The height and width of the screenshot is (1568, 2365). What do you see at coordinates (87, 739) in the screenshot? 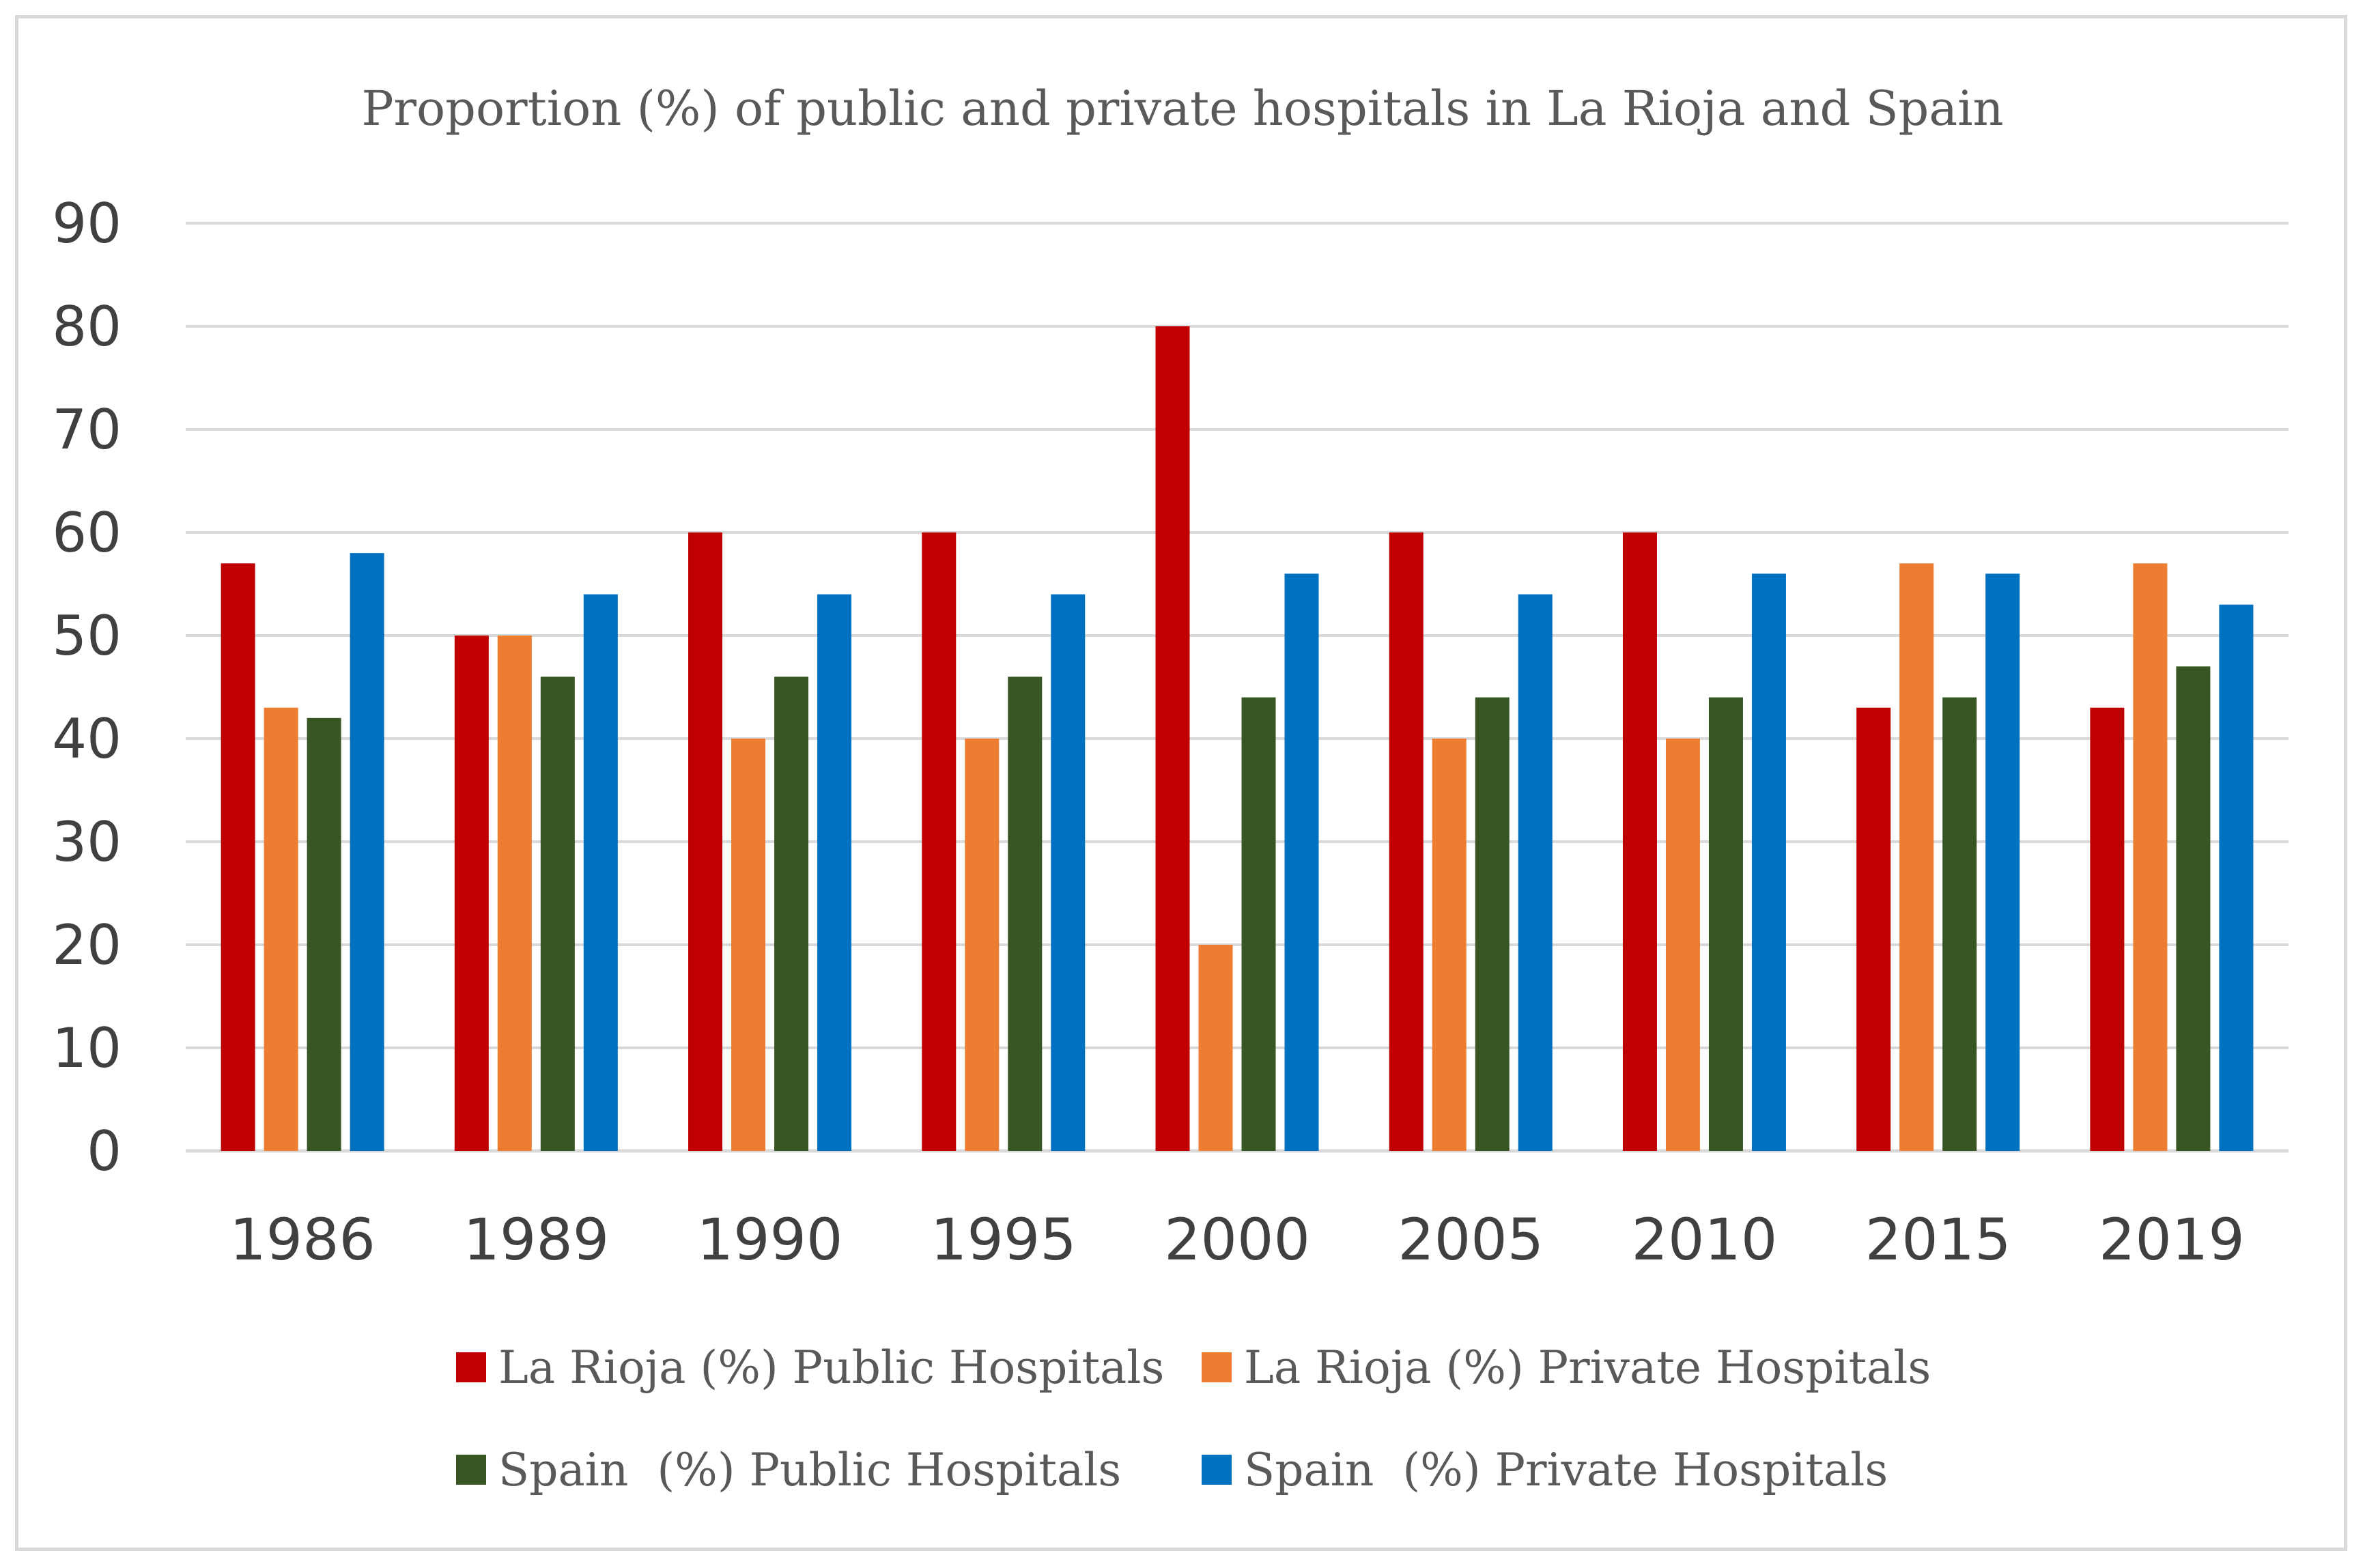
I see `y-tick-label: 40` at bounding box center [87, 739].